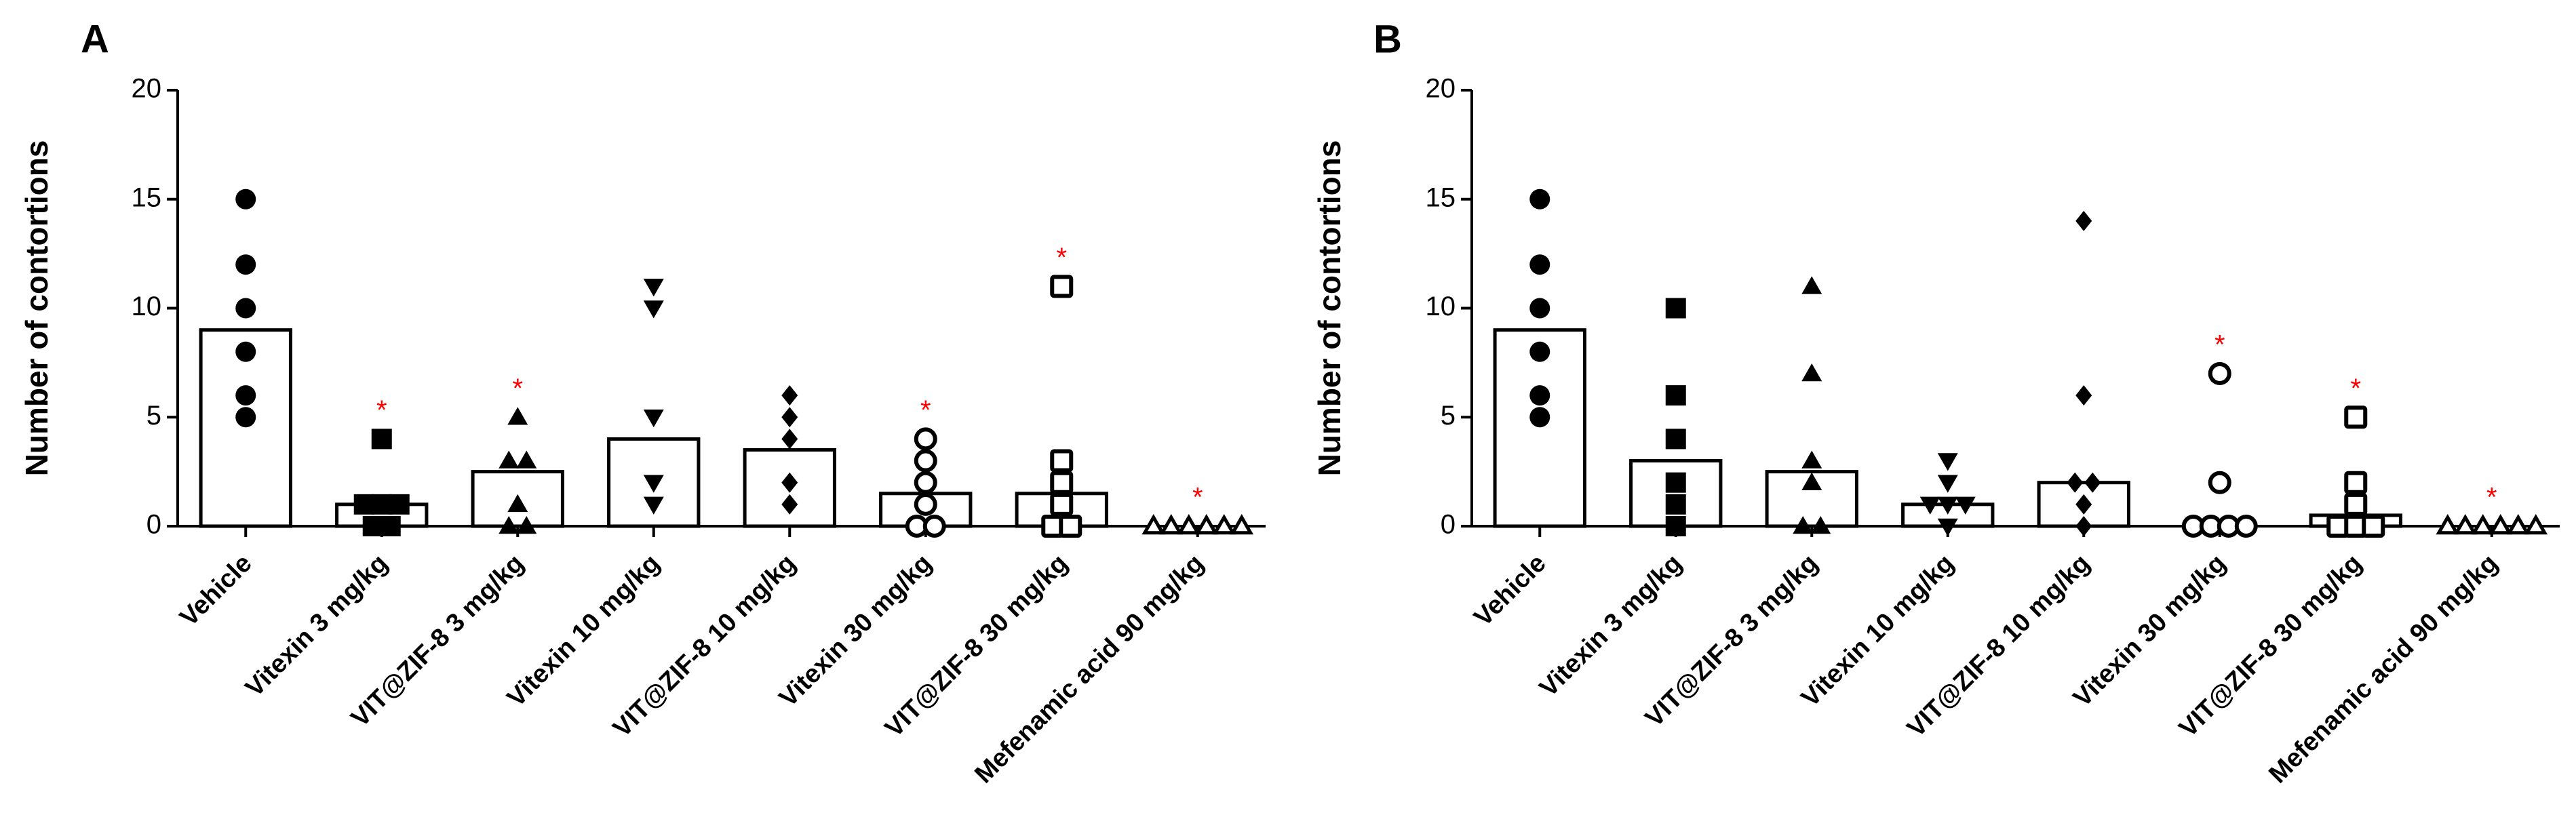 This screenshot has width=2576, height=834. What do you see at coordinates (2383, 669) in the screenshot?
I see `category-label-7: Mefenamic acid 90 mg/kg` at bounding box center [2383, 669].